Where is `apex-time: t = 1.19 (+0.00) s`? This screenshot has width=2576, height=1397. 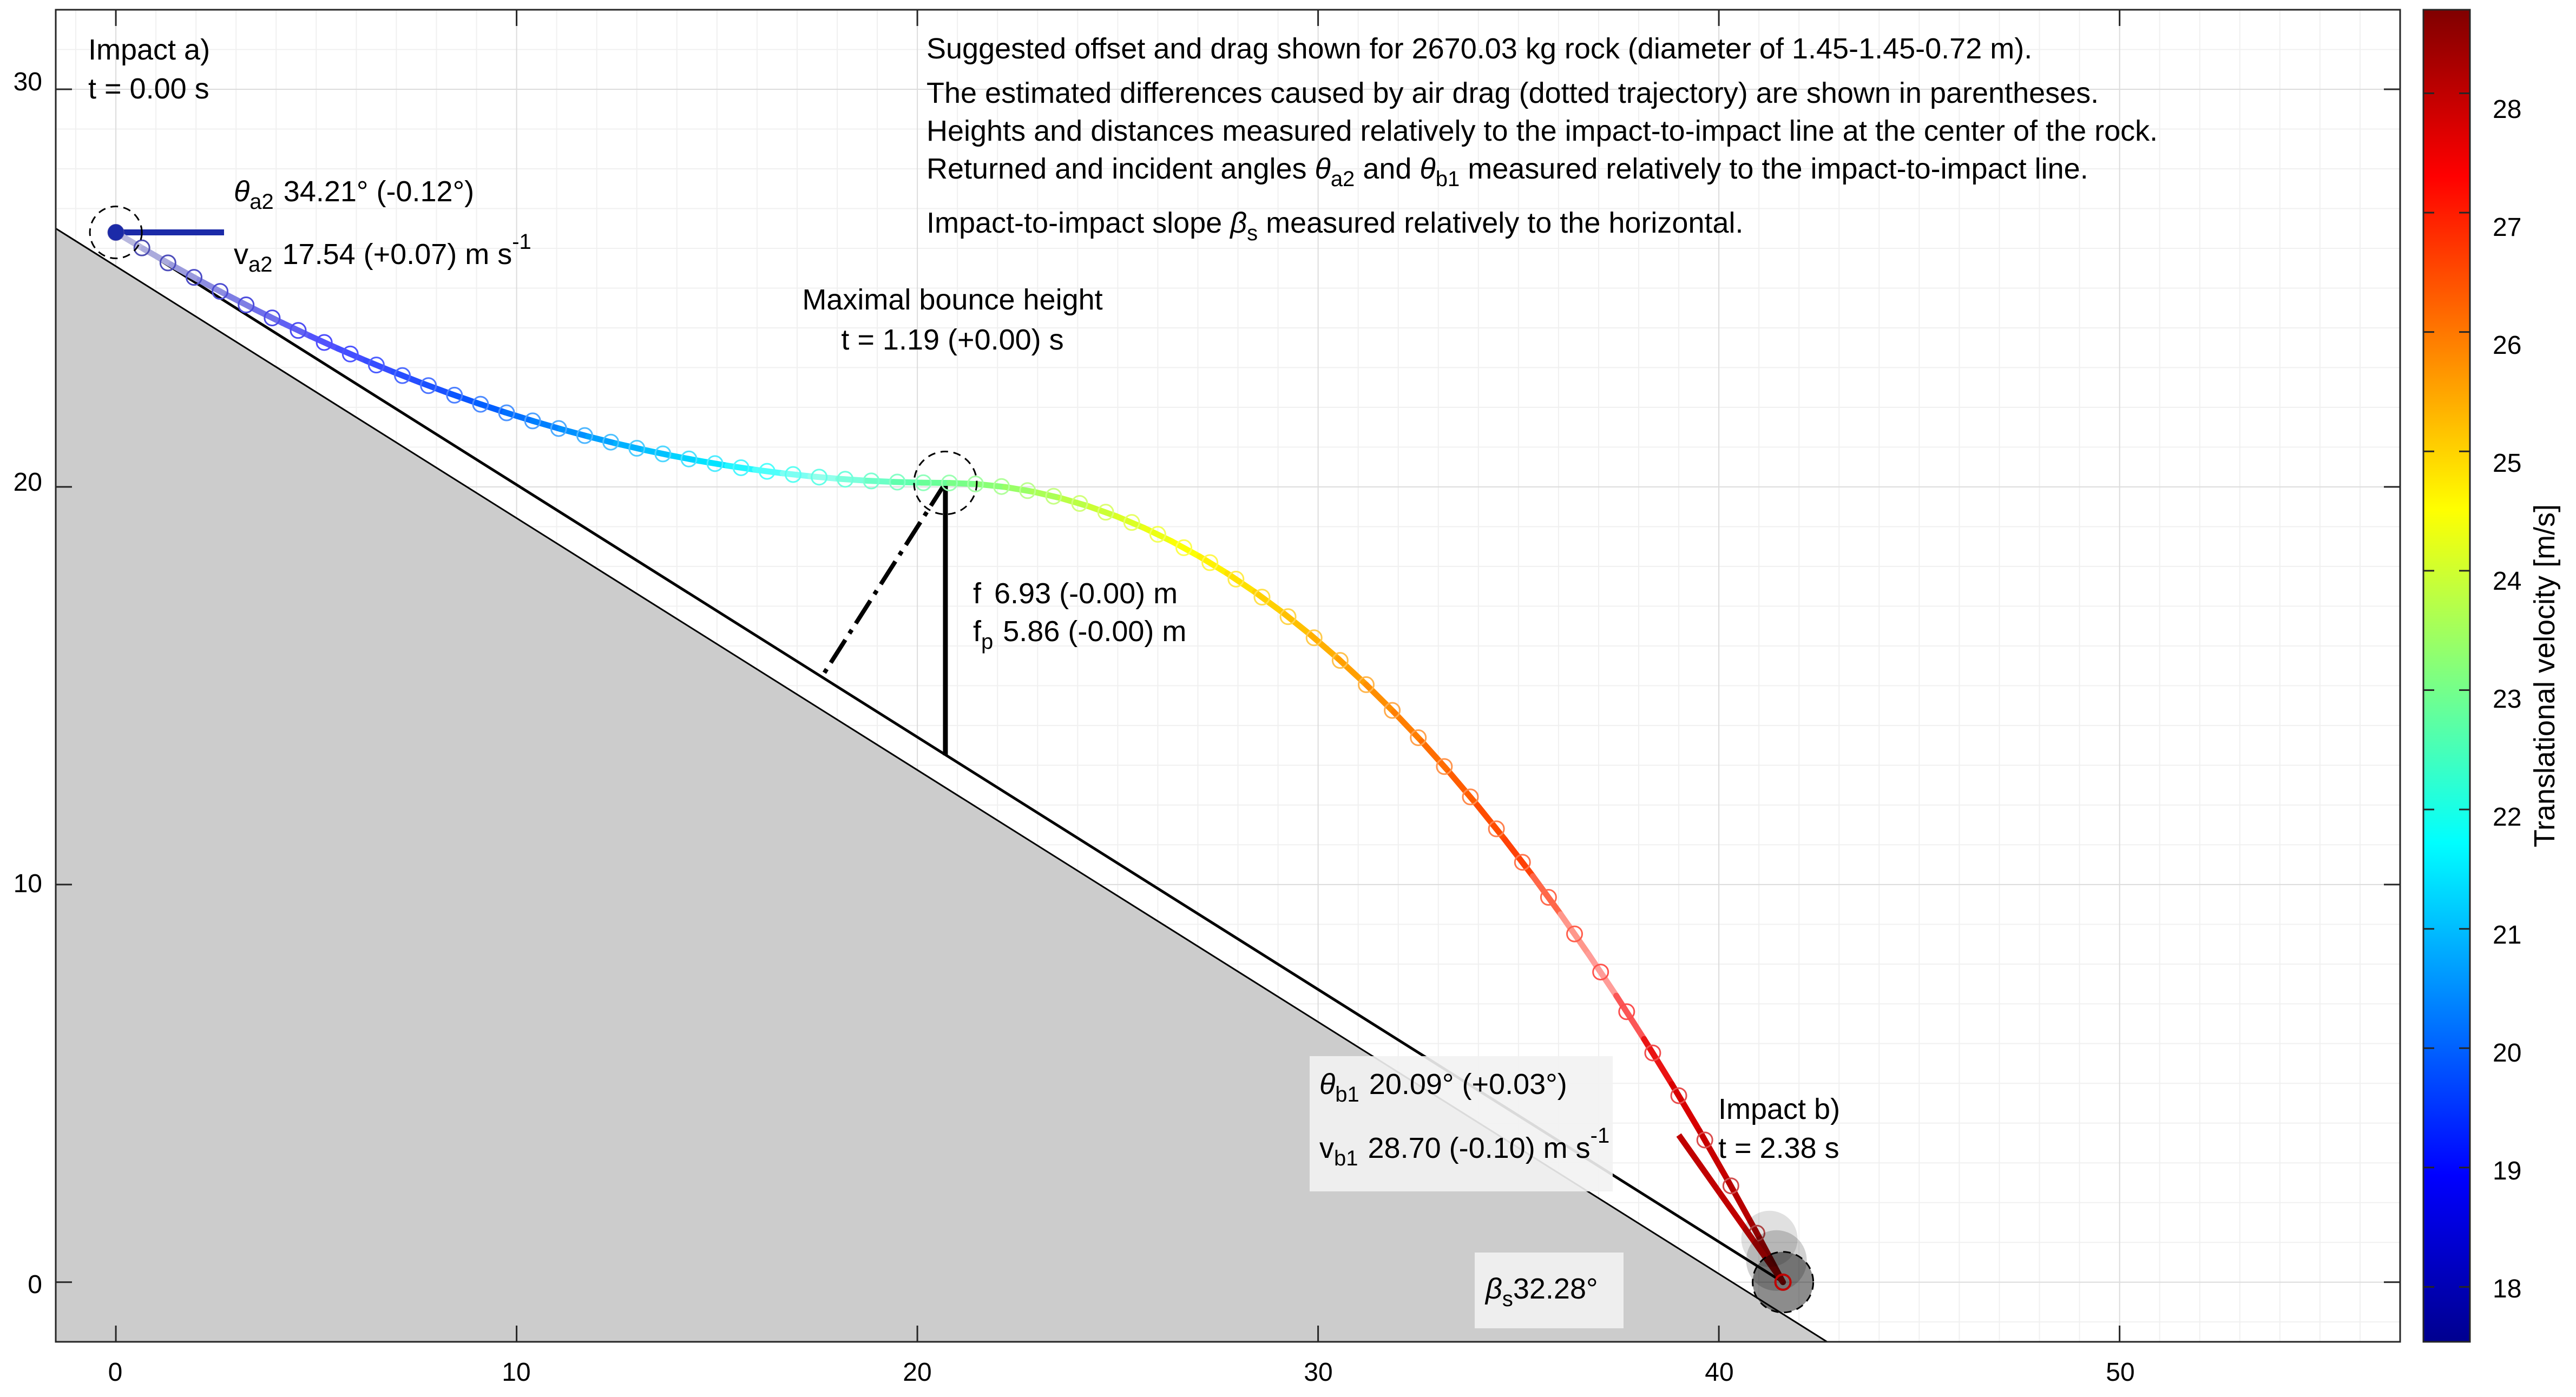
apex-time: t = 1.19 (+0.00) s is located at coordinates (952, 340).